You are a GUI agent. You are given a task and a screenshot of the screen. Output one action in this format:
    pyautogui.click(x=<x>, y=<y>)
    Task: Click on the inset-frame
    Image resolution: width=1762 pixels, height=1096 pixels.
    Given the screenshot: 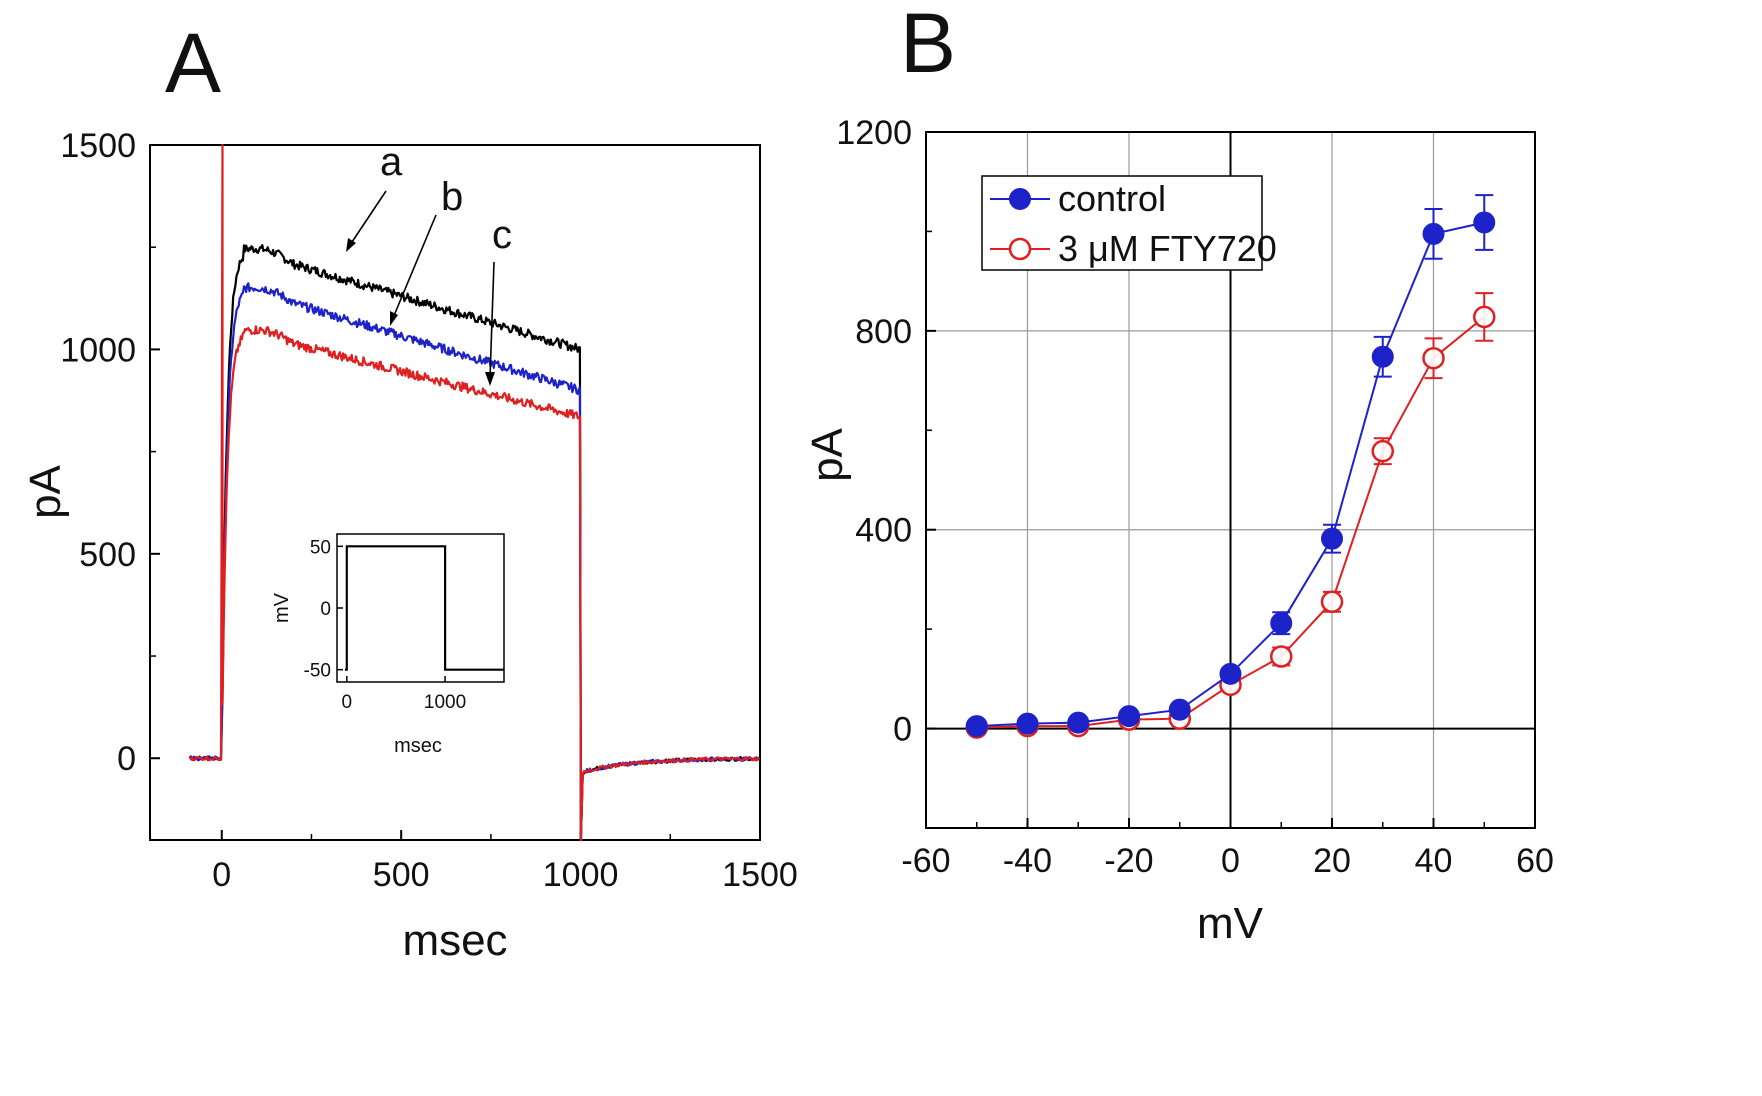 What is the action you would take?
    pyautogui.click(x=420, y=608)
    